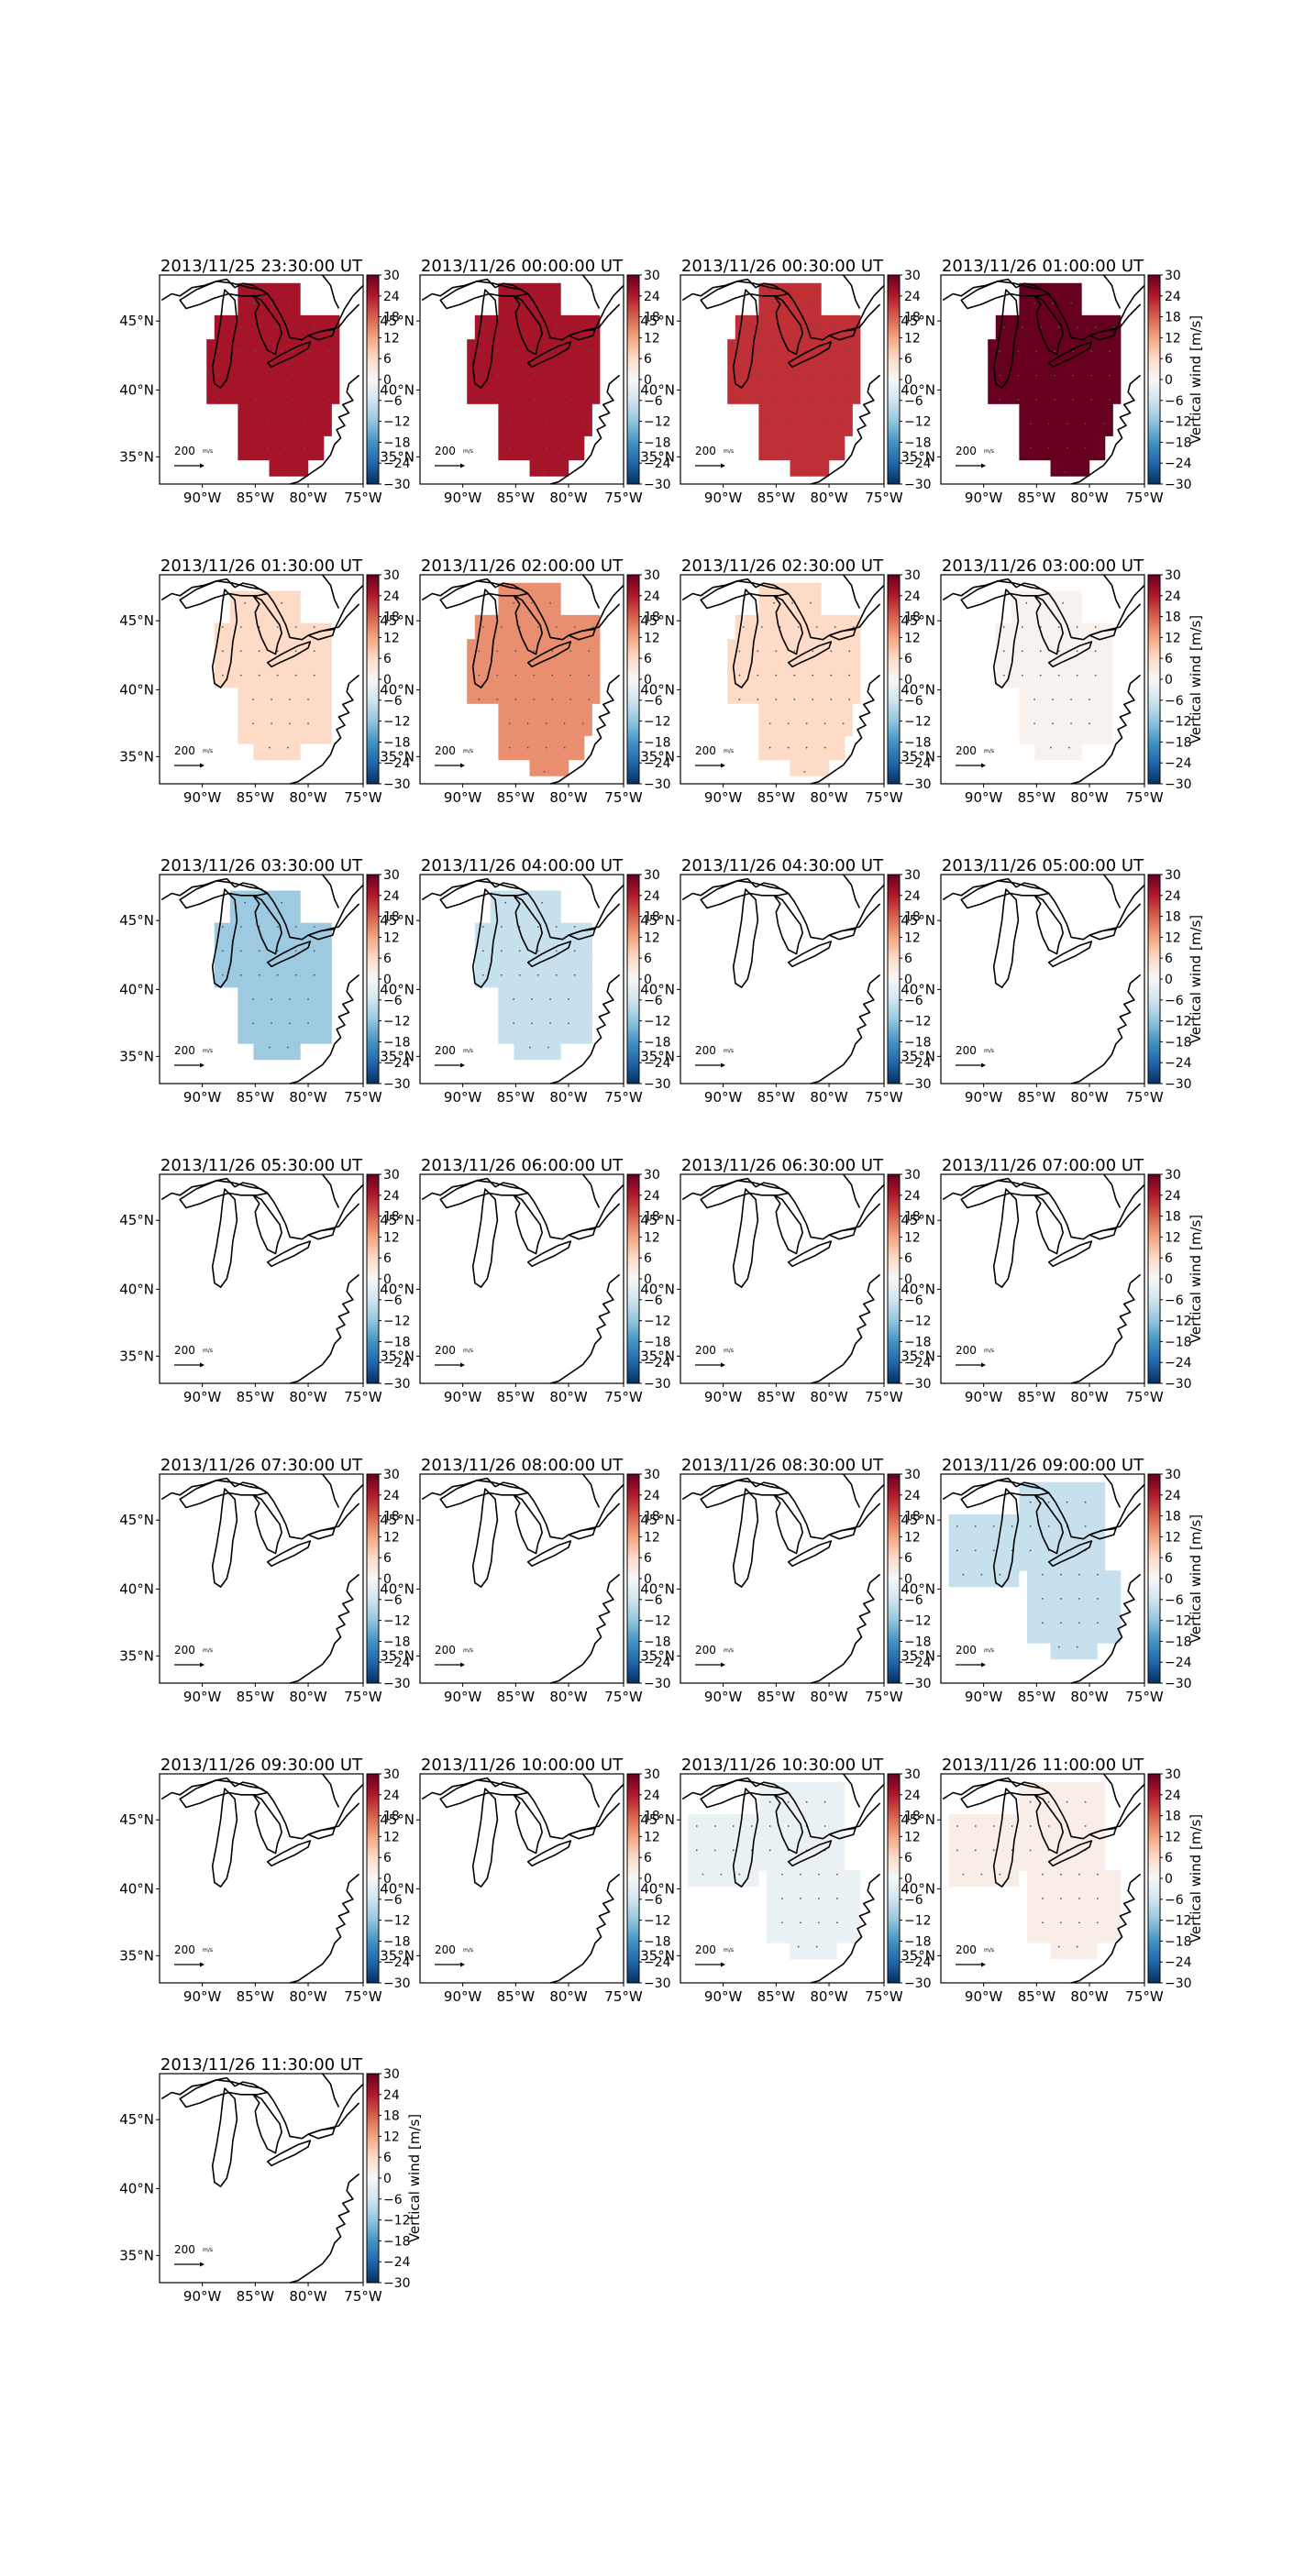 Image resolution: width=1293 pixels, height=2576 pixels. Describe the element at coordinates (1173, 1218) in the screenshot. I see `colorbar-tick-label: 18` at that location.